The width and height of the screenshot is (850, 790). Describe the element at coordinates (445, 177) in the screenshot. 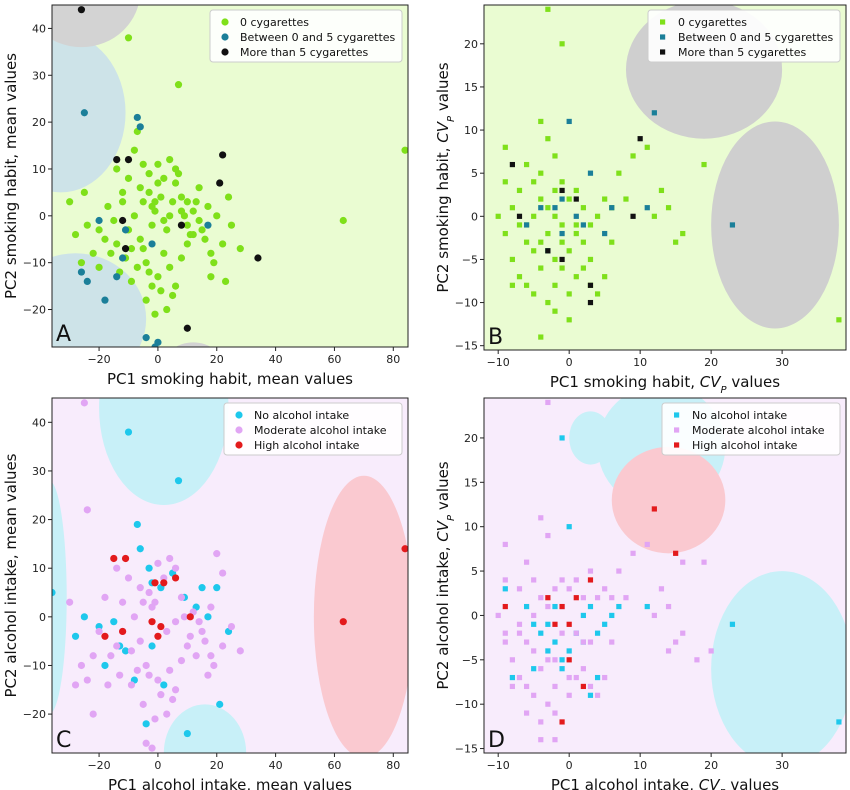

I see `y-axis-label: PC2 smoking habit, CVP values` at that location.